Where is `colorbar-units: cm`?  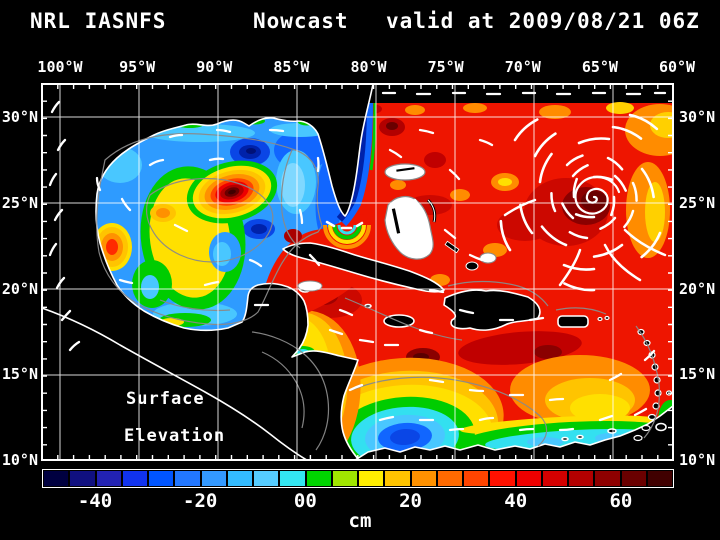
colorbar-units: cm is located at coordinates (360, 521).